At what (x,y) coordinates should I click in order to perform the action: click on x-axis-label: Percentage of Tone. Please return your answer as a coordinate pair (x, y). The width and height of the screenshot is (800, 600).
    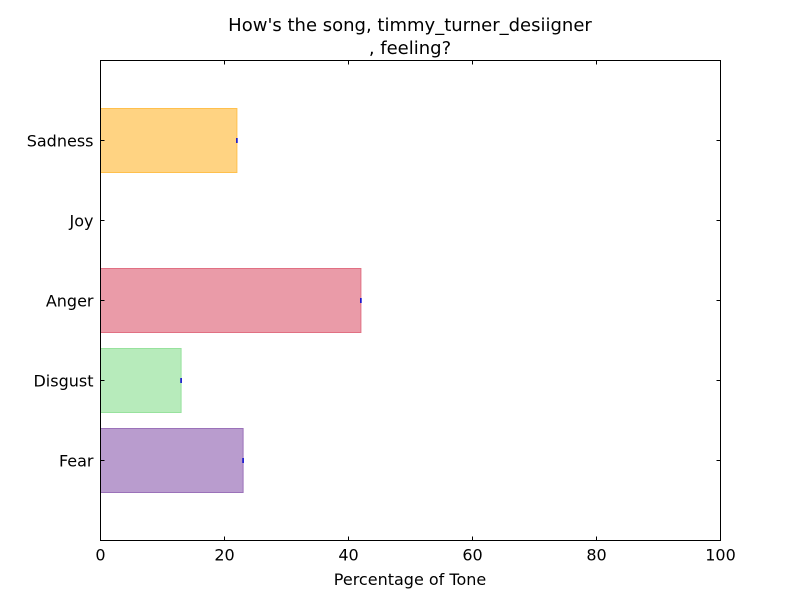
    Looking at the image, I should click on (410, 579).